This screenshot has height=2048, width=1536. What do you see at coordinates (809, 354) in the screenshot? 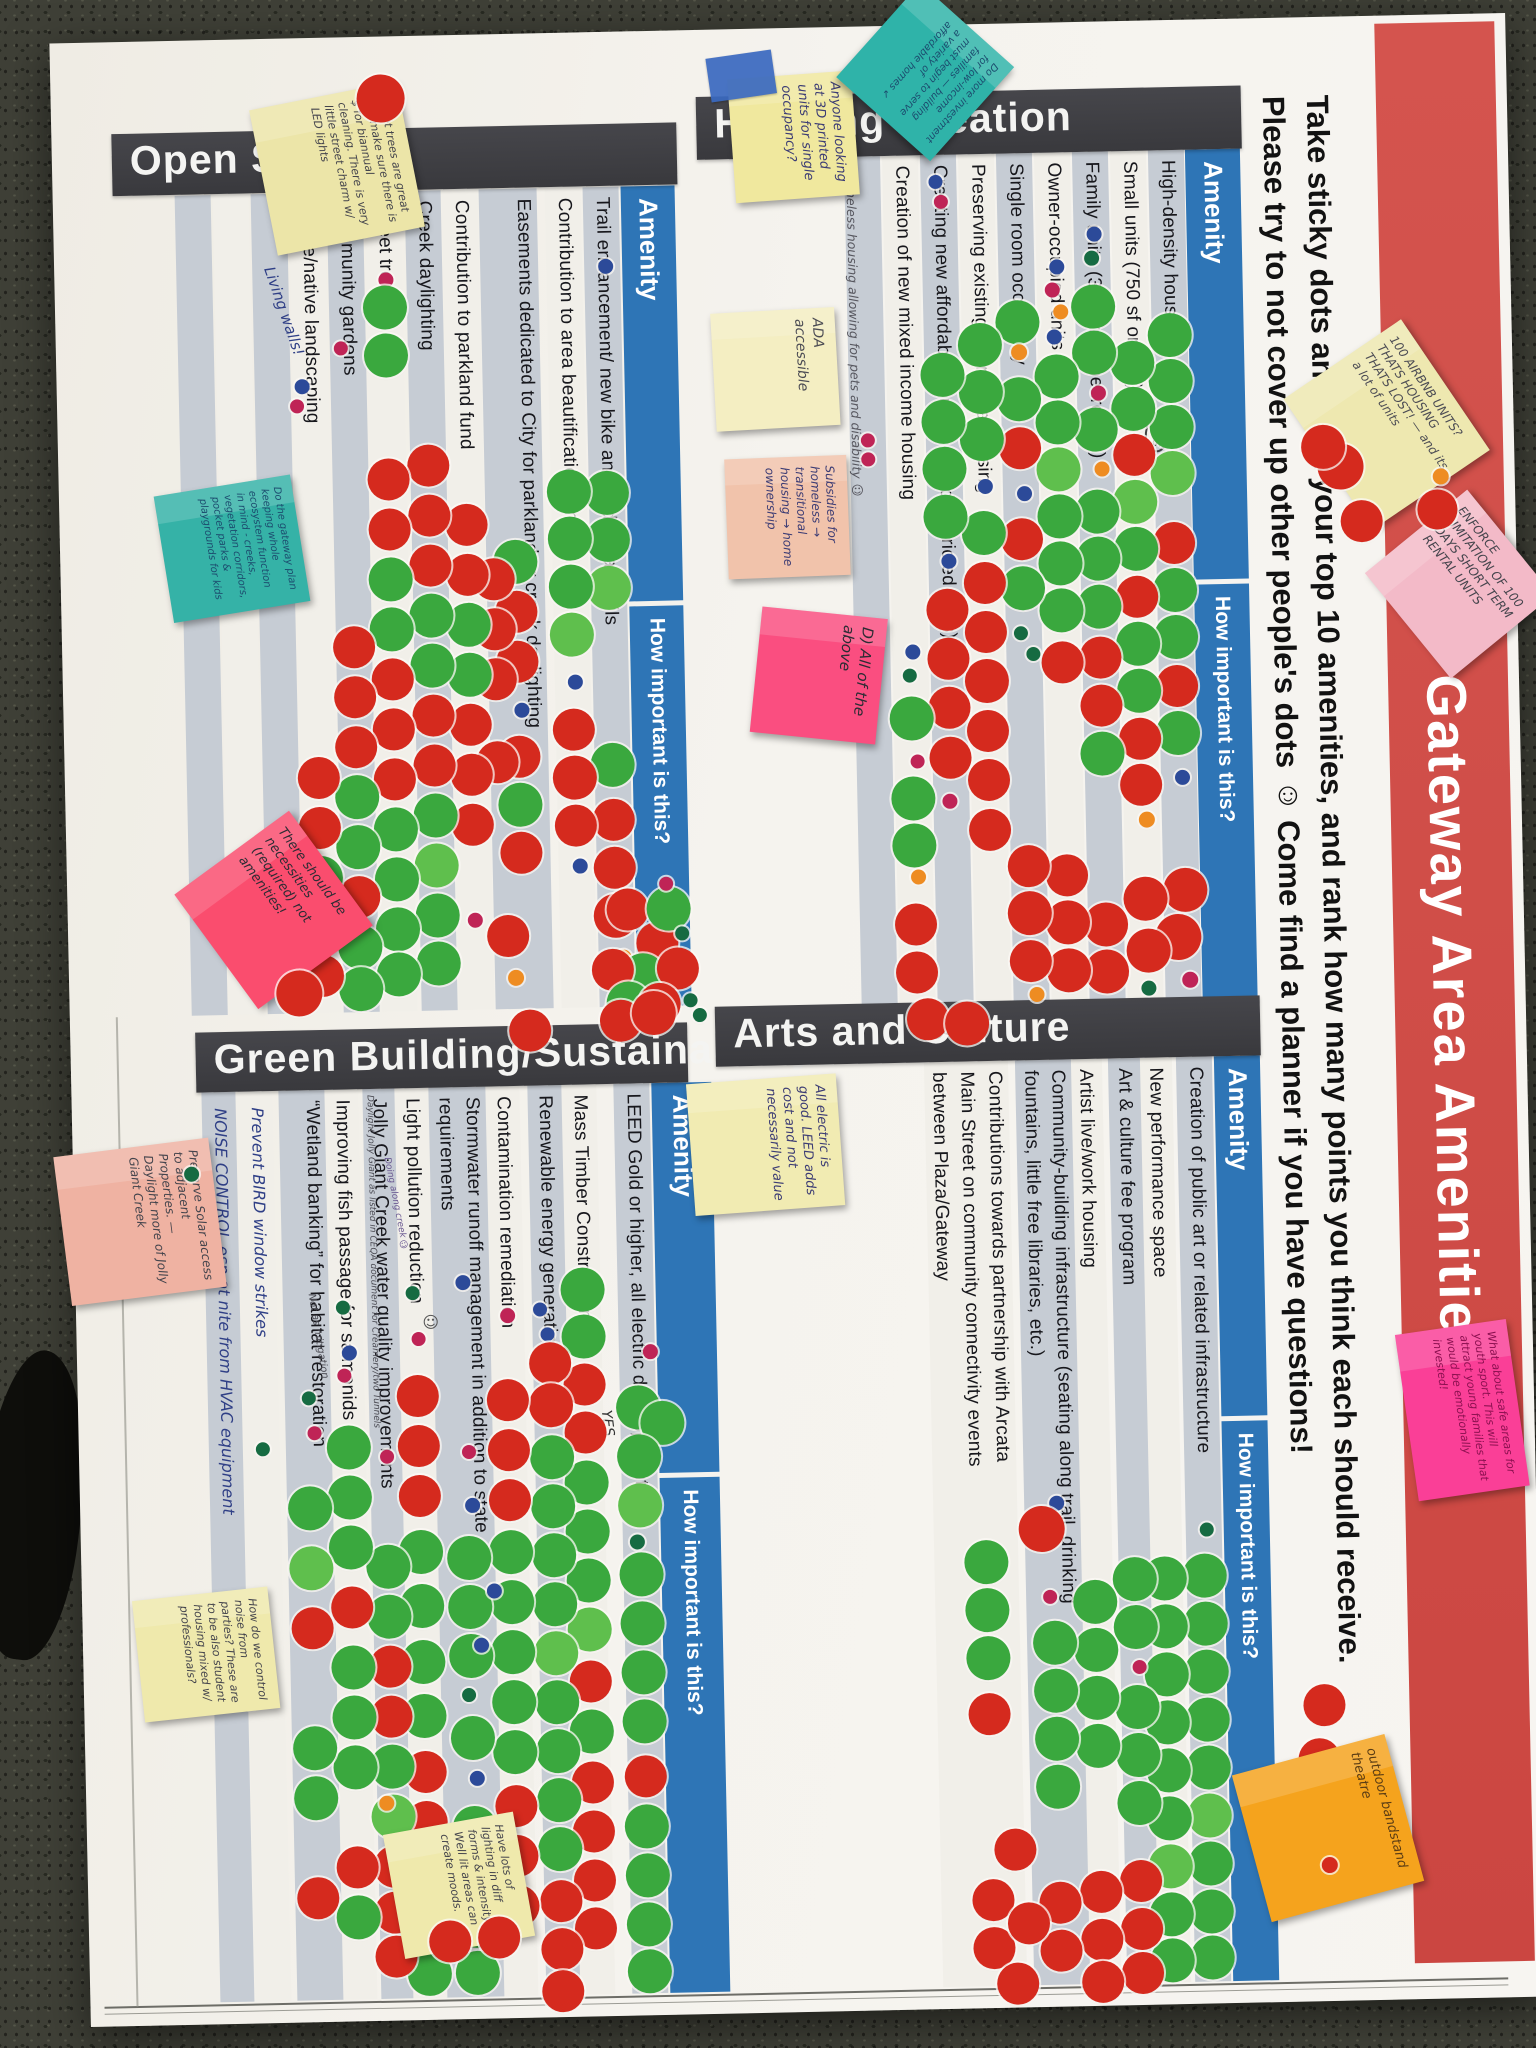
I see `sticky-note-text: ADA accessible` at bounding box center [809, 354].